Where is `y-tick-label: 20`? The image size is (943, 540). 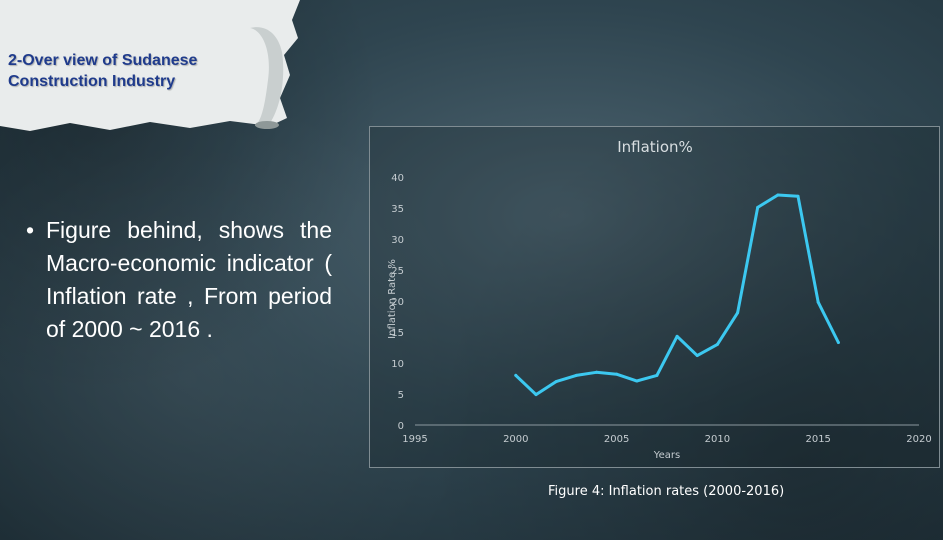
y-tick-label: 20 is located at coordinates (397, 302).